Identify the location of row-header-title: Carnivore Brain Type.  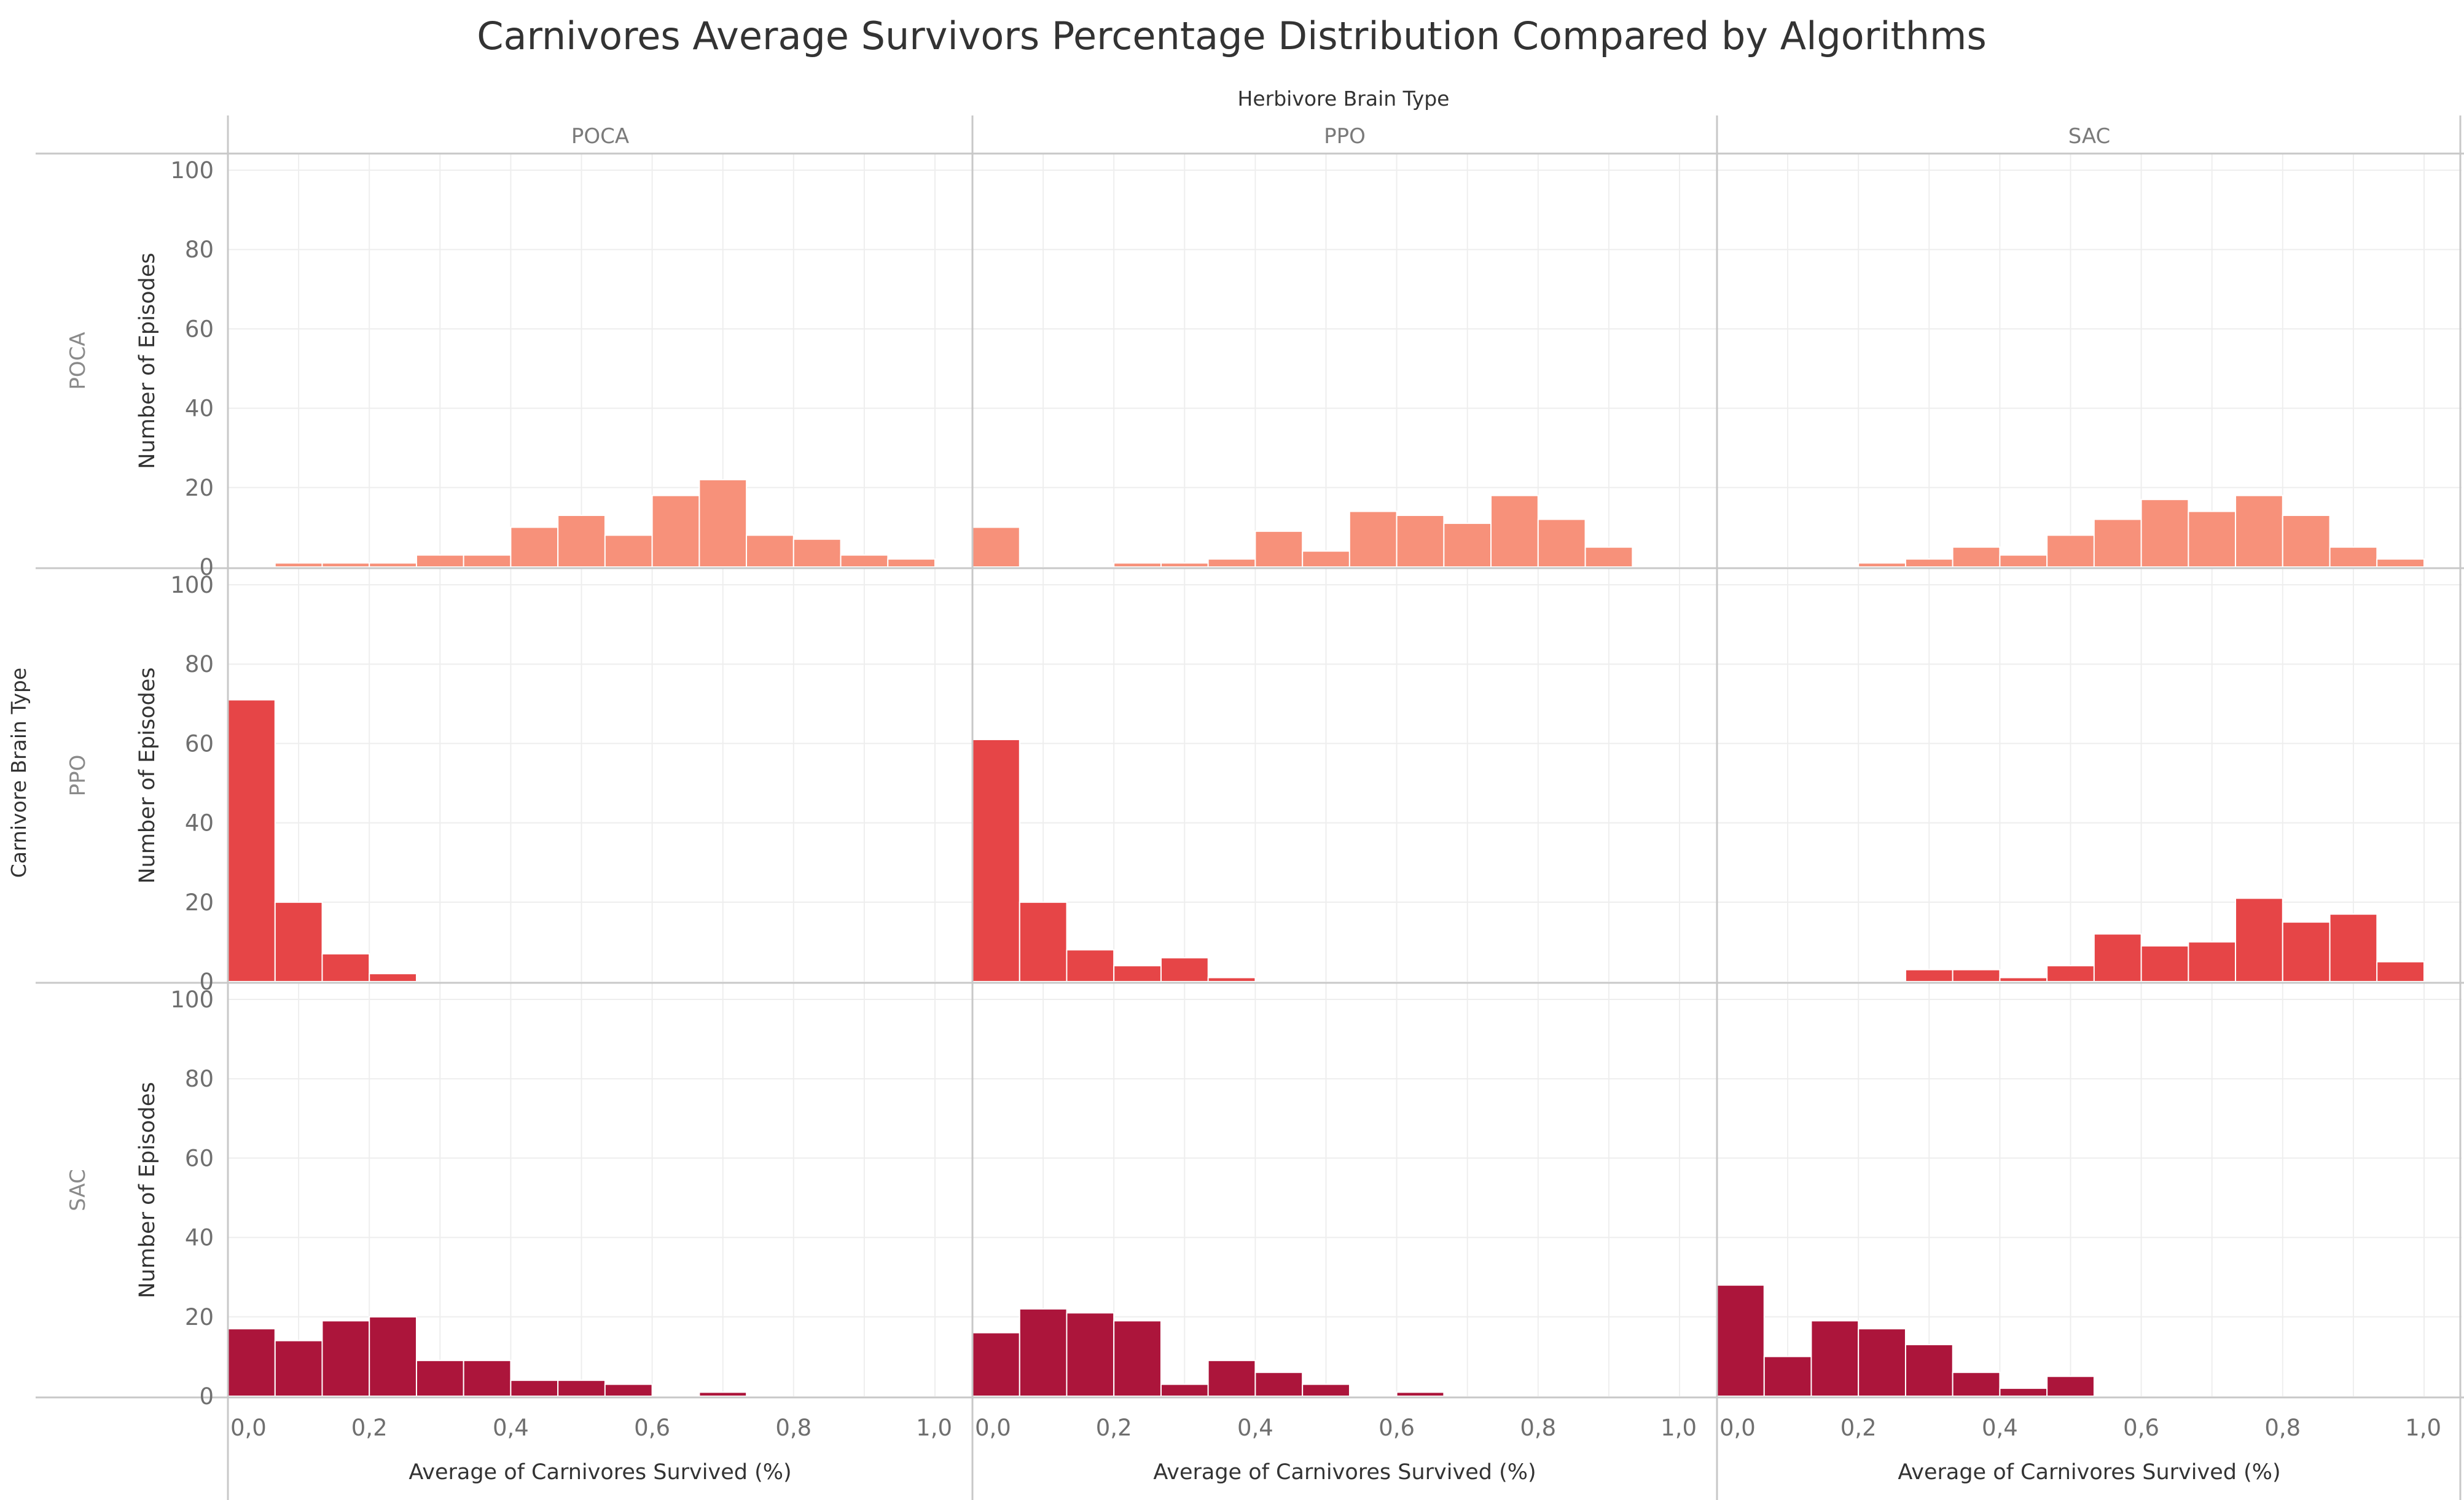
(19, 773).